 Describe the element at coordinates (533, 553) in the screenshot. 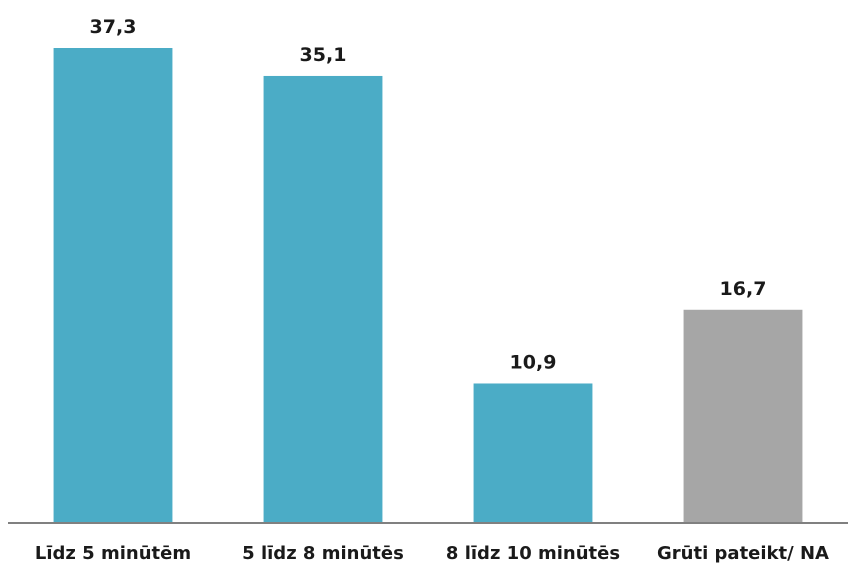

I see `category-label-3: 8 līdz 10 minūtēs` at that location.